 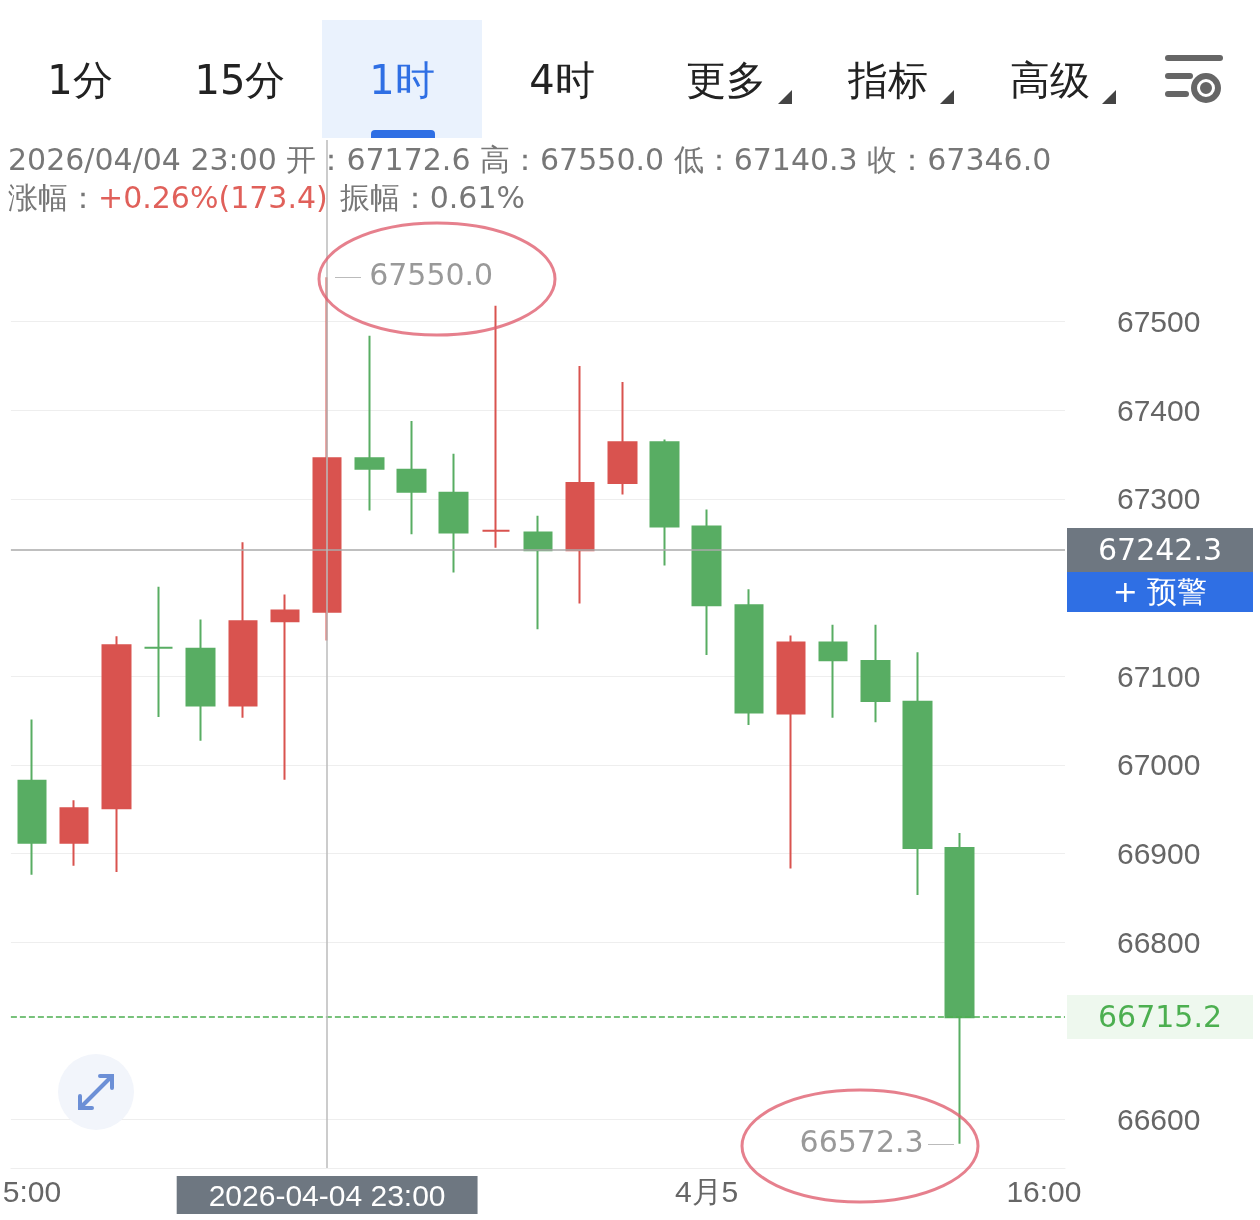 I want to click on x-tick-label: 4月5, so click(x=706, y=1191).